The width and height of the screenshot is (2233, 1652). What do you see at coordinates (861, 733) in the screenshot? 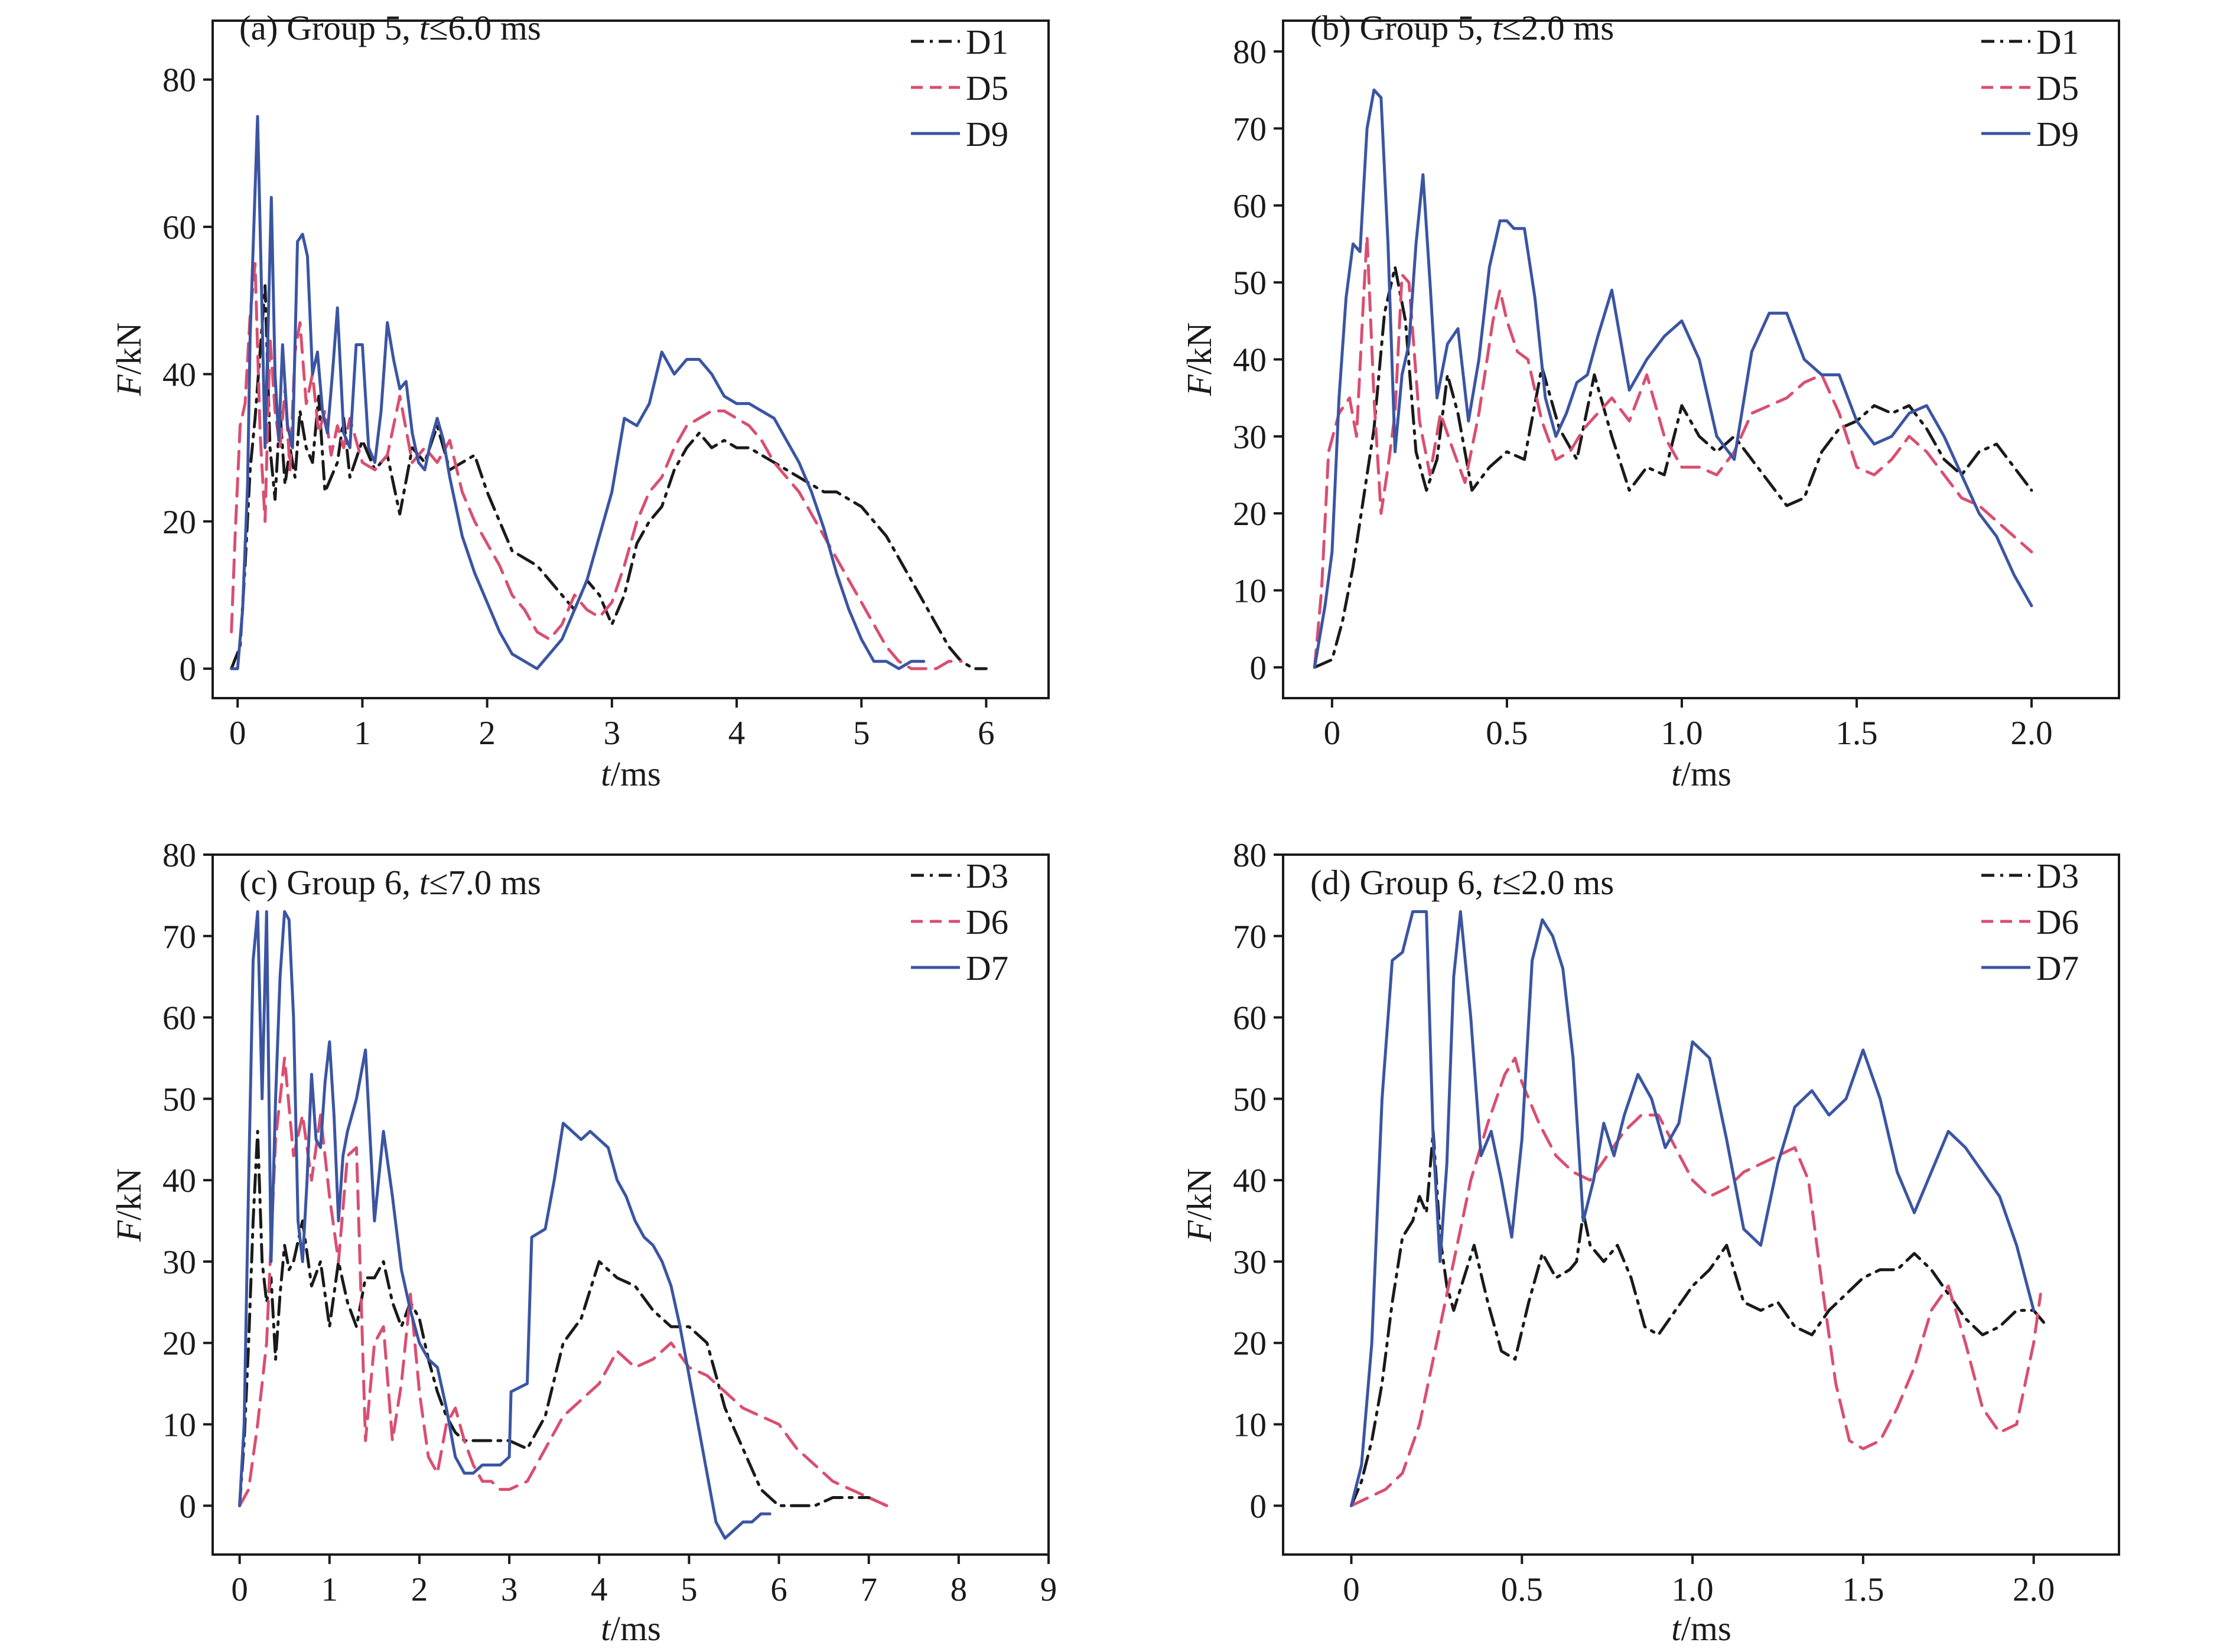
I see `panel-a-xtick-label: 5` at bounding box center [861, 733].